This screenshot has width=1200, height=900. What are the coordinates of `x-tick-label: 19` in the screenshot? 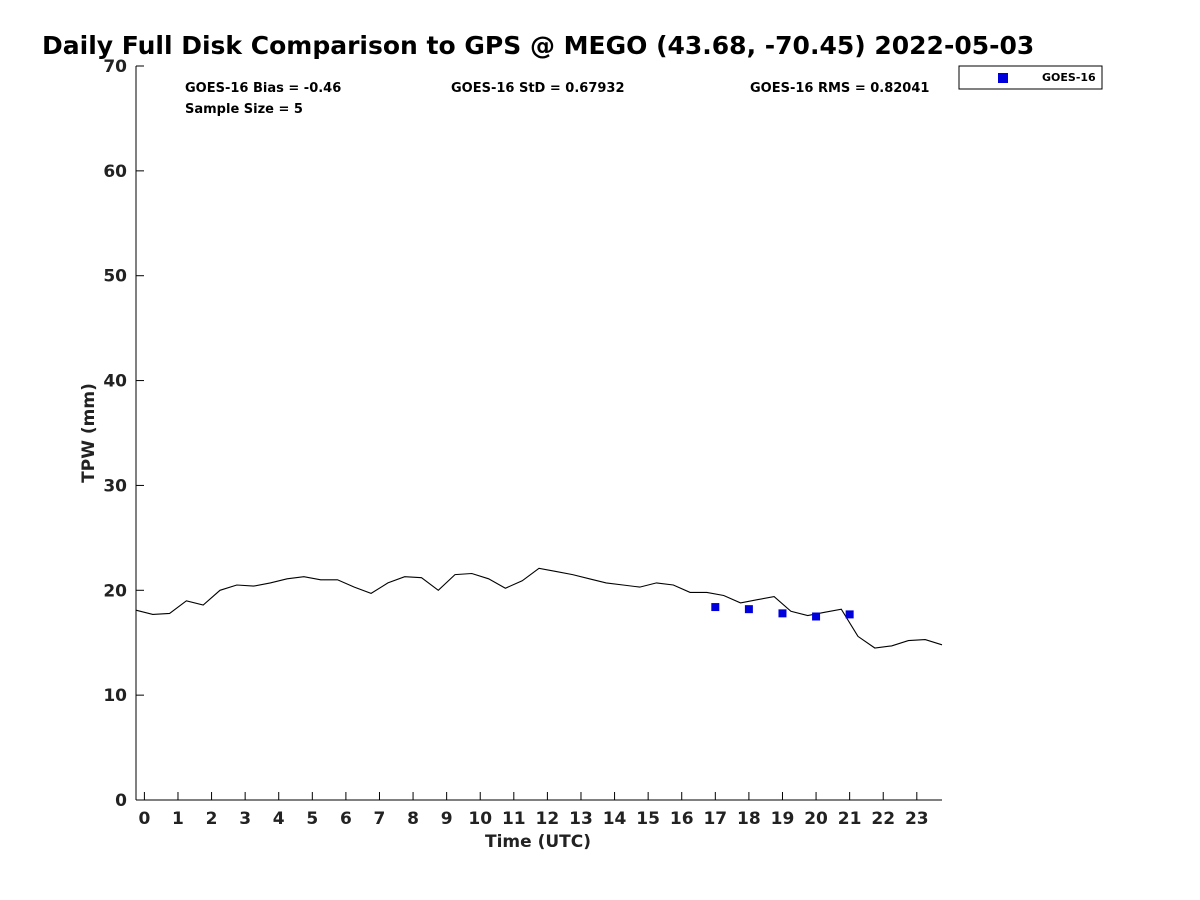 It's located at (783, 819).